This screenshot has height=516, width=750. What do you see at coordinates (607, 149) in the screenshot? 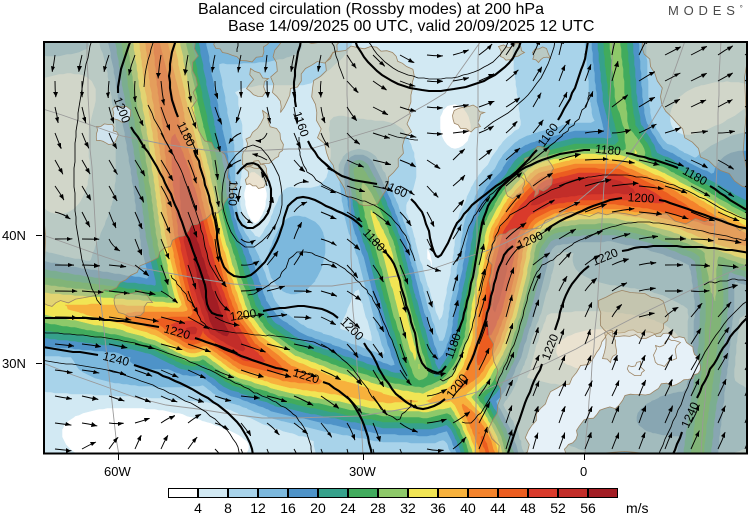
I see `svg-text: 1180` at bounding box center [607, 149].